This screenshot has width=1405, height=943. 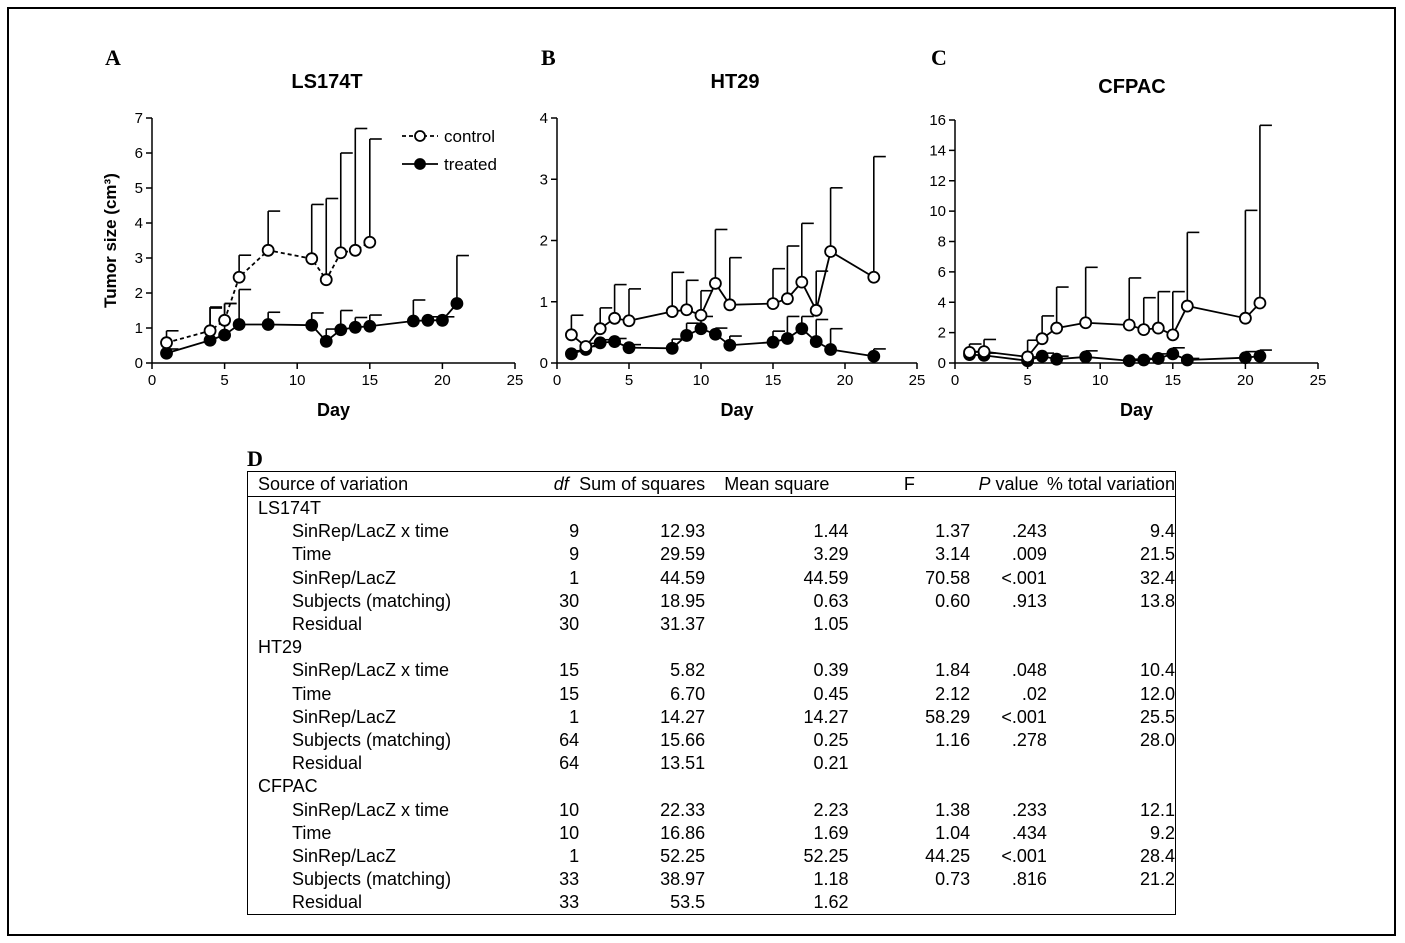 What do you see at coordinates (449, 150) in the screenshot?
I see `legend: control treated` at bounding box center [449, 150].